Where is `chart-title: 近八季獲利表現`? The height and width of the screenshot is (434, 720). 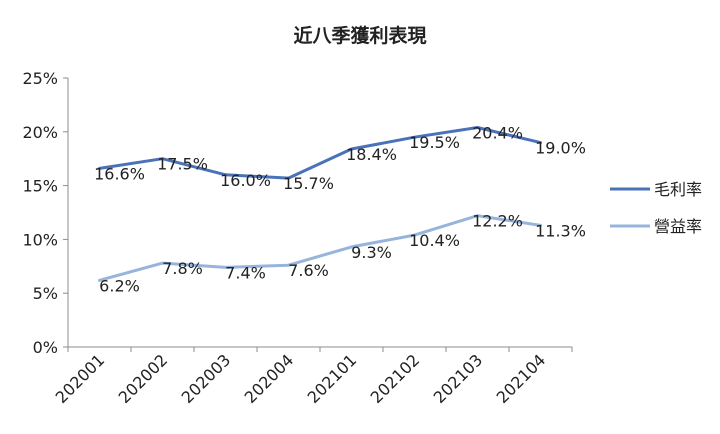
chart-title: 近八季獲利表現 is located at coordinates (359, 35).